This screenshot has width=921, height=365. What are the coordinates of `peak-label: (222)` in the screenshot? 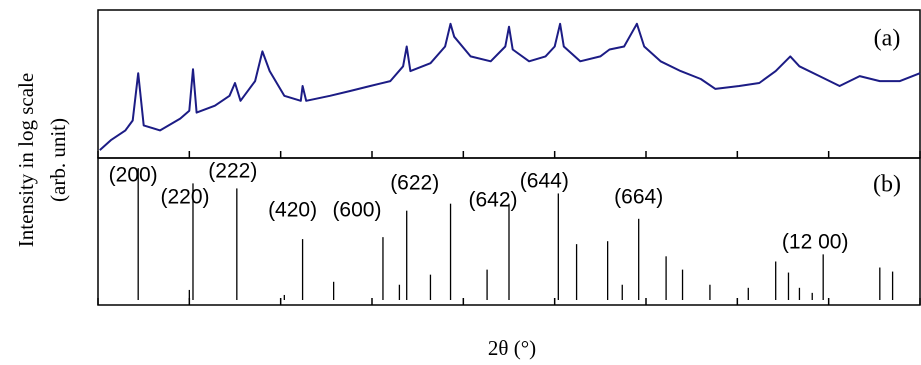 It's located at (232, 171).